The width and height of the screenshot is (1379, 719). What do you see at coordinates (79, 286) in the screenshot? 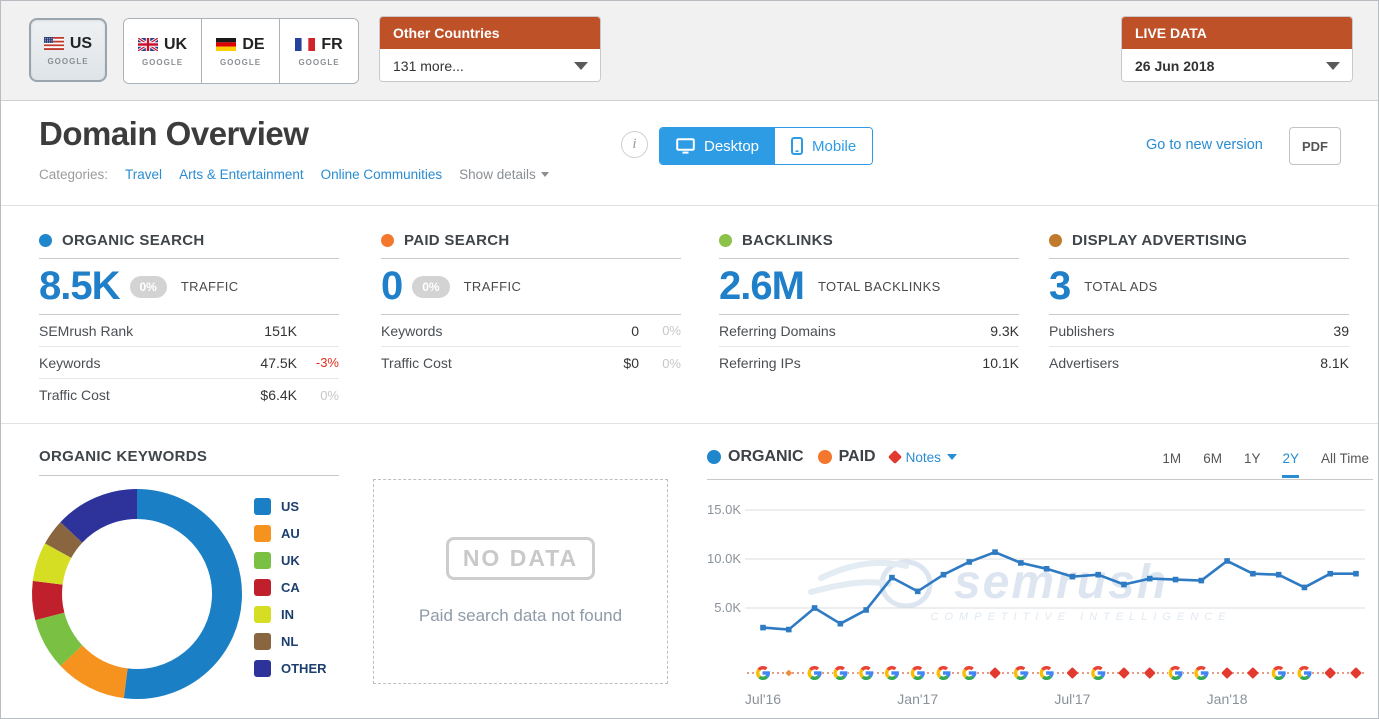
I see `metric-big-value: 8.5K` at bounding box center [79, 286].